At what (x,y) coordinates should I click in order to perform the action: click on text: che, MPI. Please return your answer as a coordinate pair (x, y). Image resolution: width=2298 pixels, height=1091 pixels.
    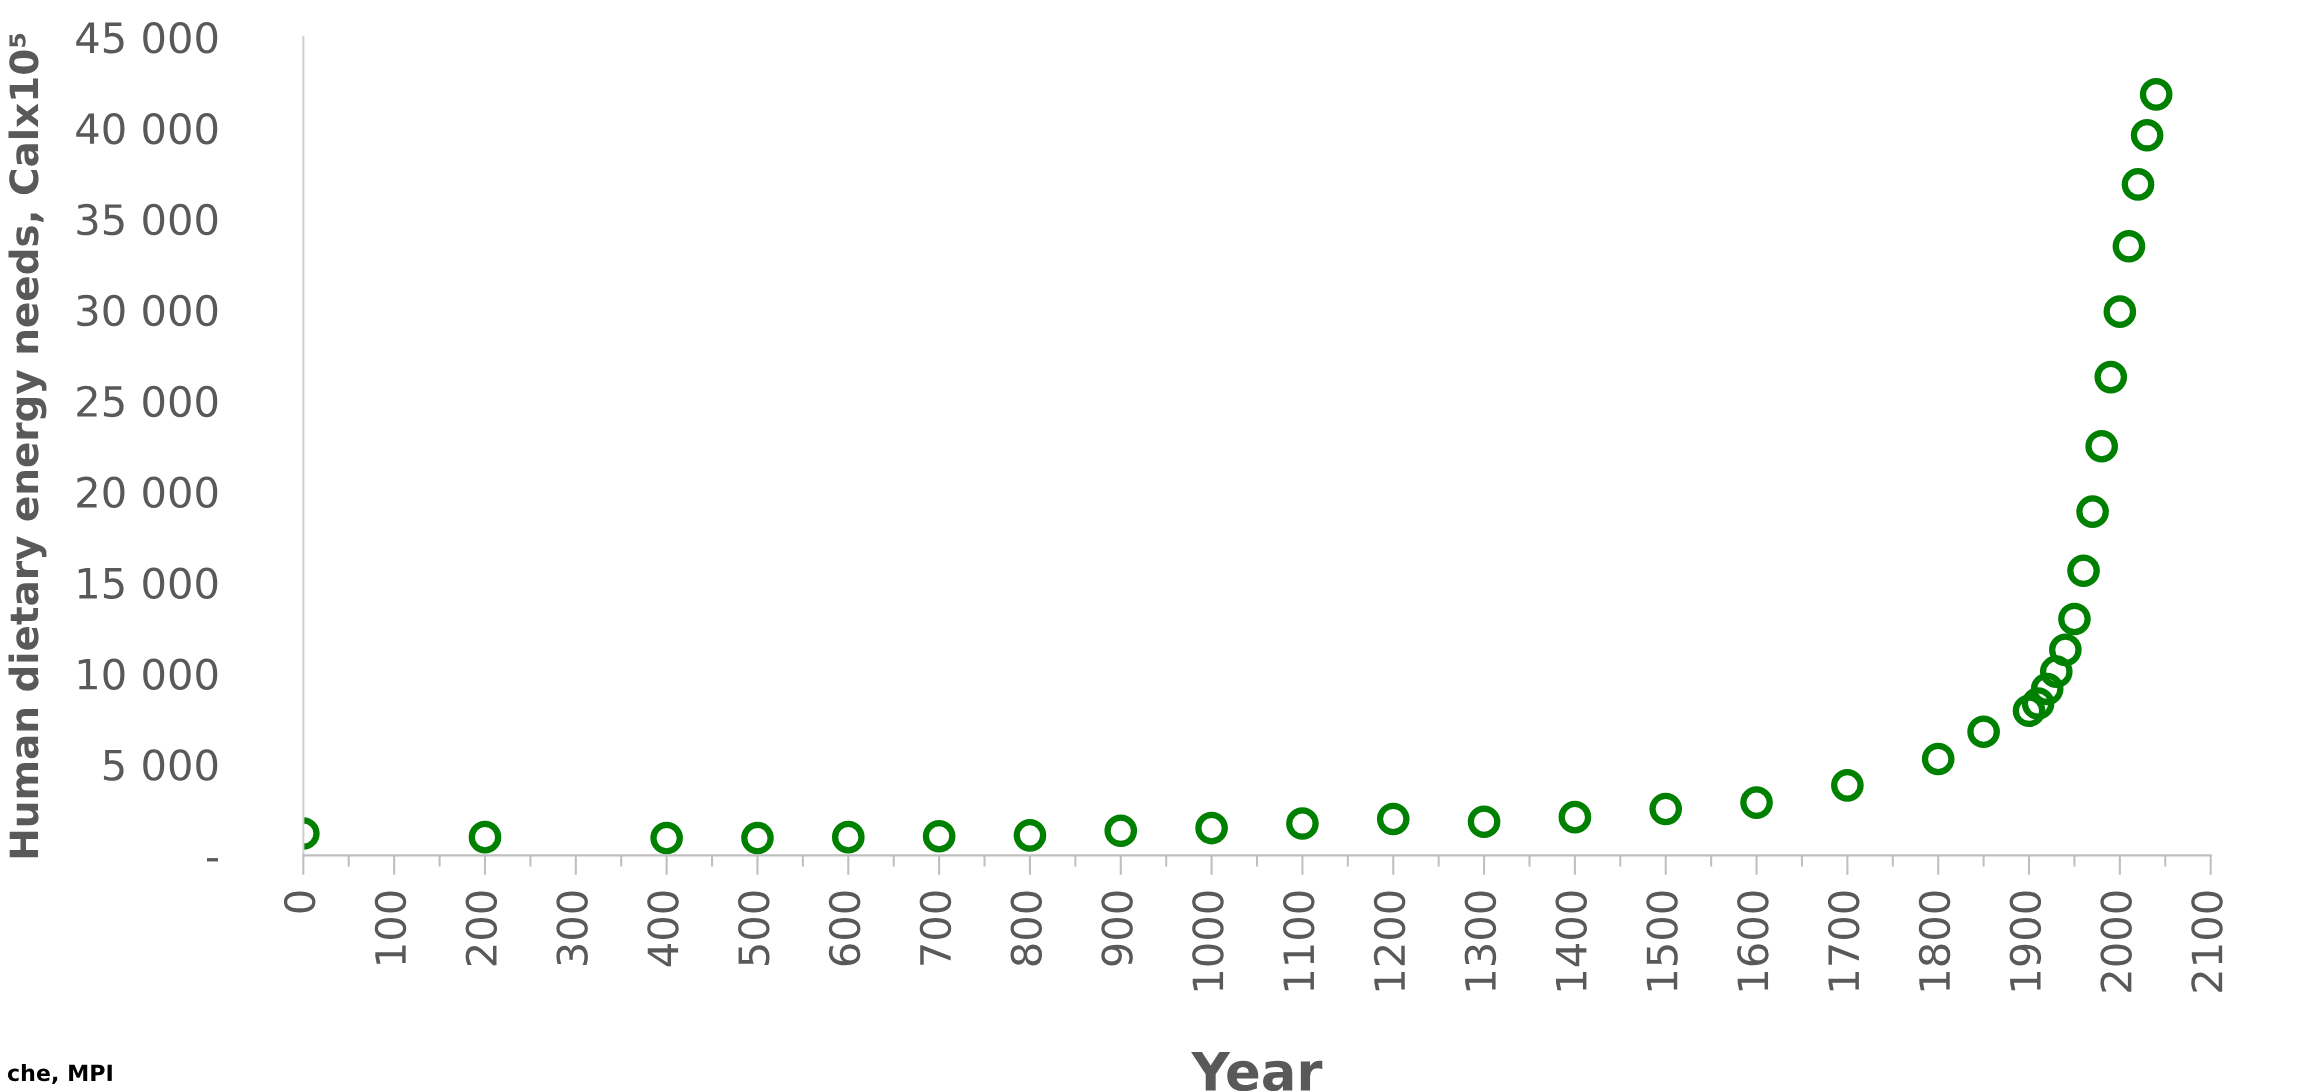
    Looking at the image, I should click on (59, 1074).